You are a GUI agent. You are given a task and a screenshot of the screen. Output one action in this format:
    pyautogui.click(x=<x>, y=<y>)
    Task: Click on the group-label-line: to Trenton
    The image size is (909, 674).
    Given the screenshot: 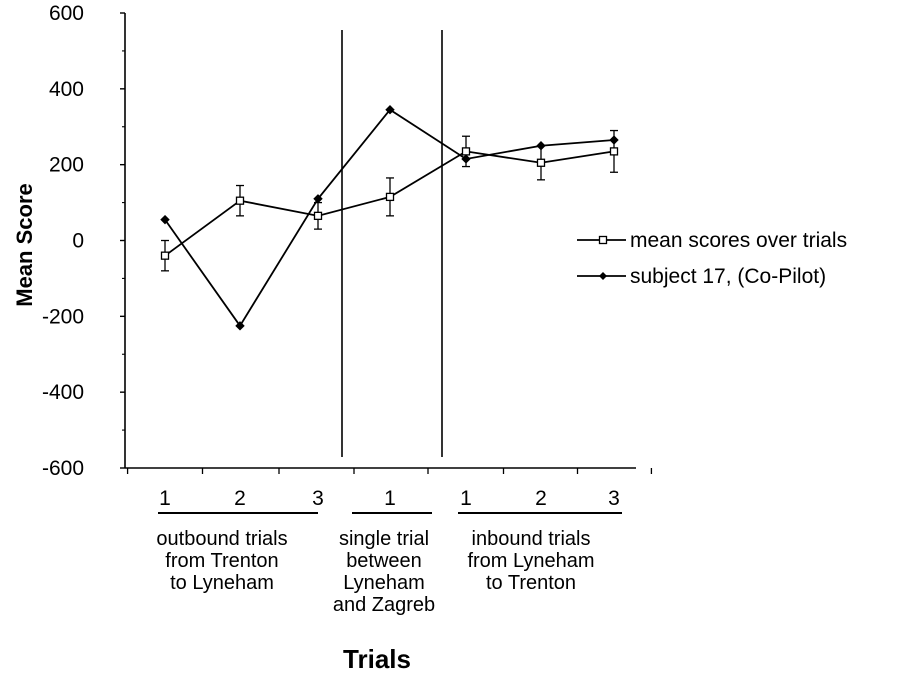 What is the action you would take?
    pyautogui.click(x=531, y=583)
    